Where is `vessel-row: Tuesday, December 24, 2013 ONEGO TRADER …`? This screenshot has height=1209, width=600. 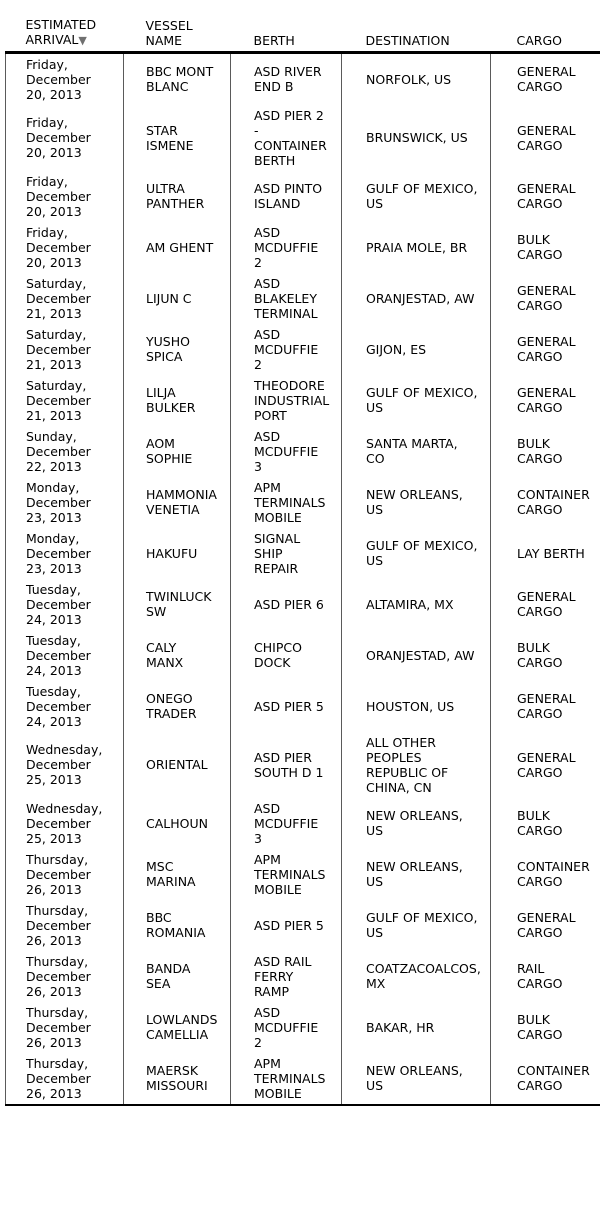 vessel-row: Tuesday, December 24, 2013 ONEGO TRADER … is located at coordinates (302, 706).